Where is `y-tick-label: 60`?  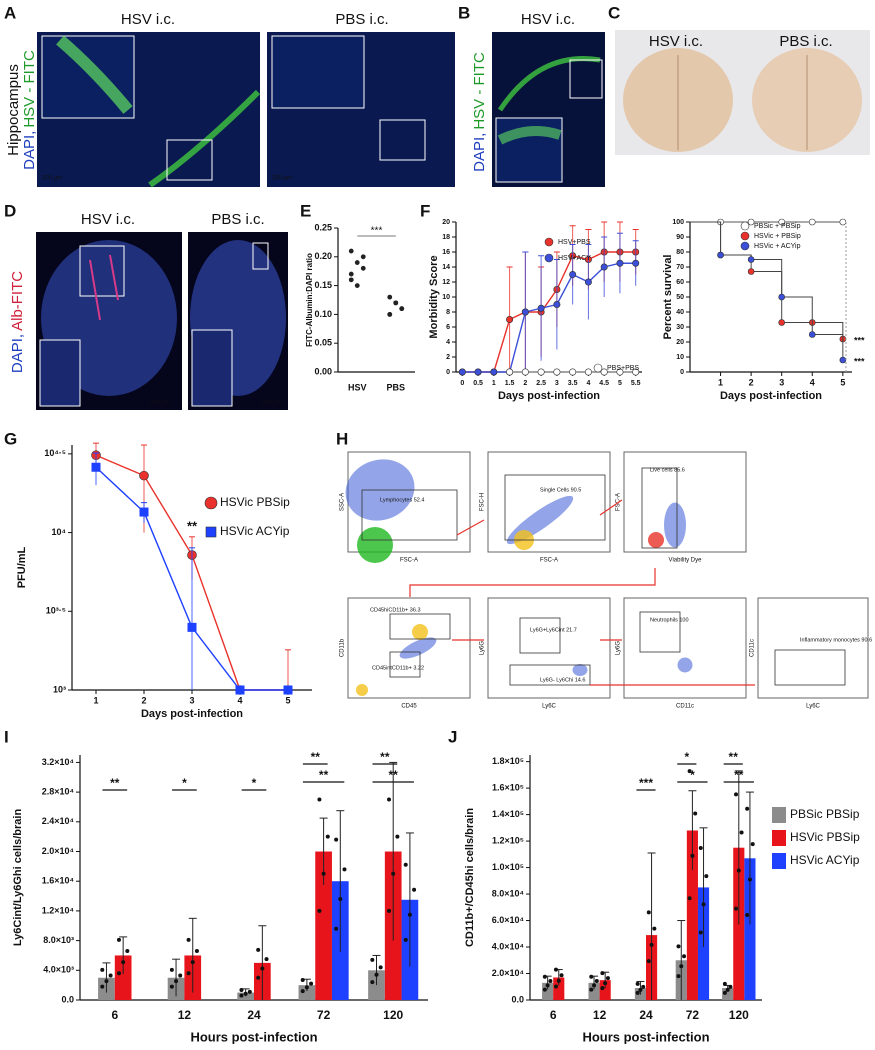
y-tick-label: 60 is located at coordinates (680, 282).